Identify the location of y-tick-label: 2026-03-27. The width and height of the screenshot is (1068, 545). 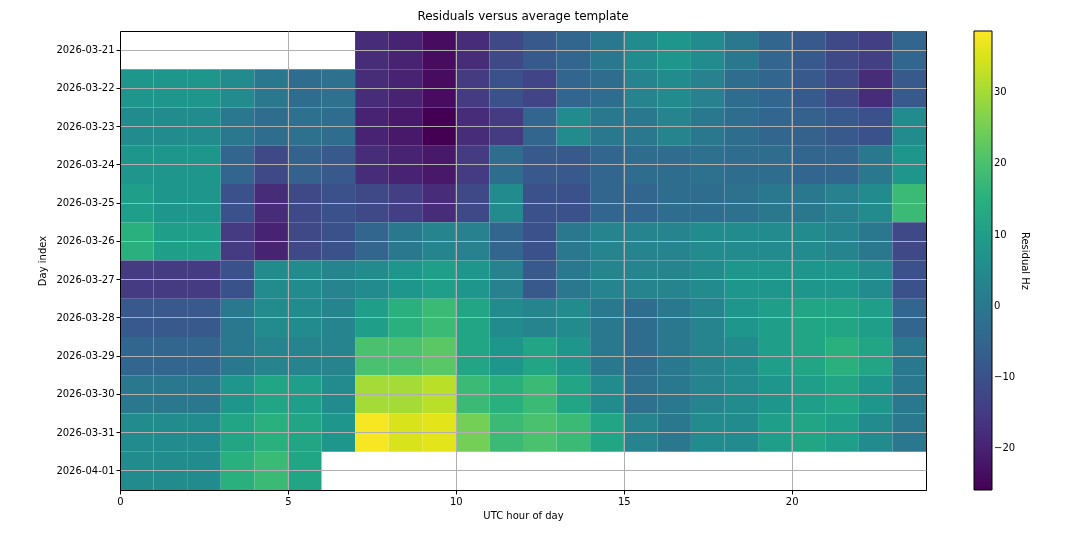
(85, 279).